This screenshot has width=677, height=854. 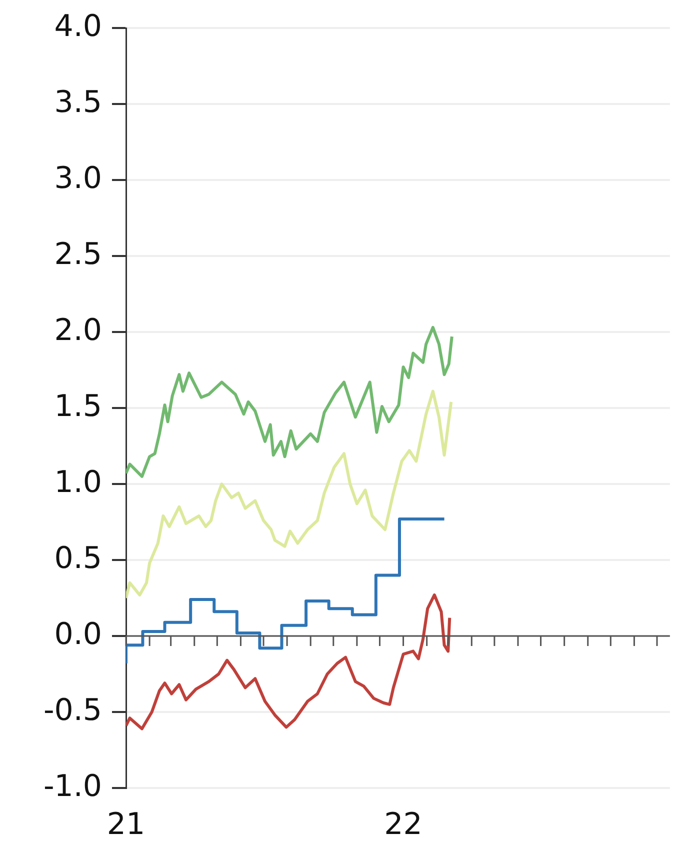 I want to click on y-tick-label: 0.0, so click(x=78, y=634).